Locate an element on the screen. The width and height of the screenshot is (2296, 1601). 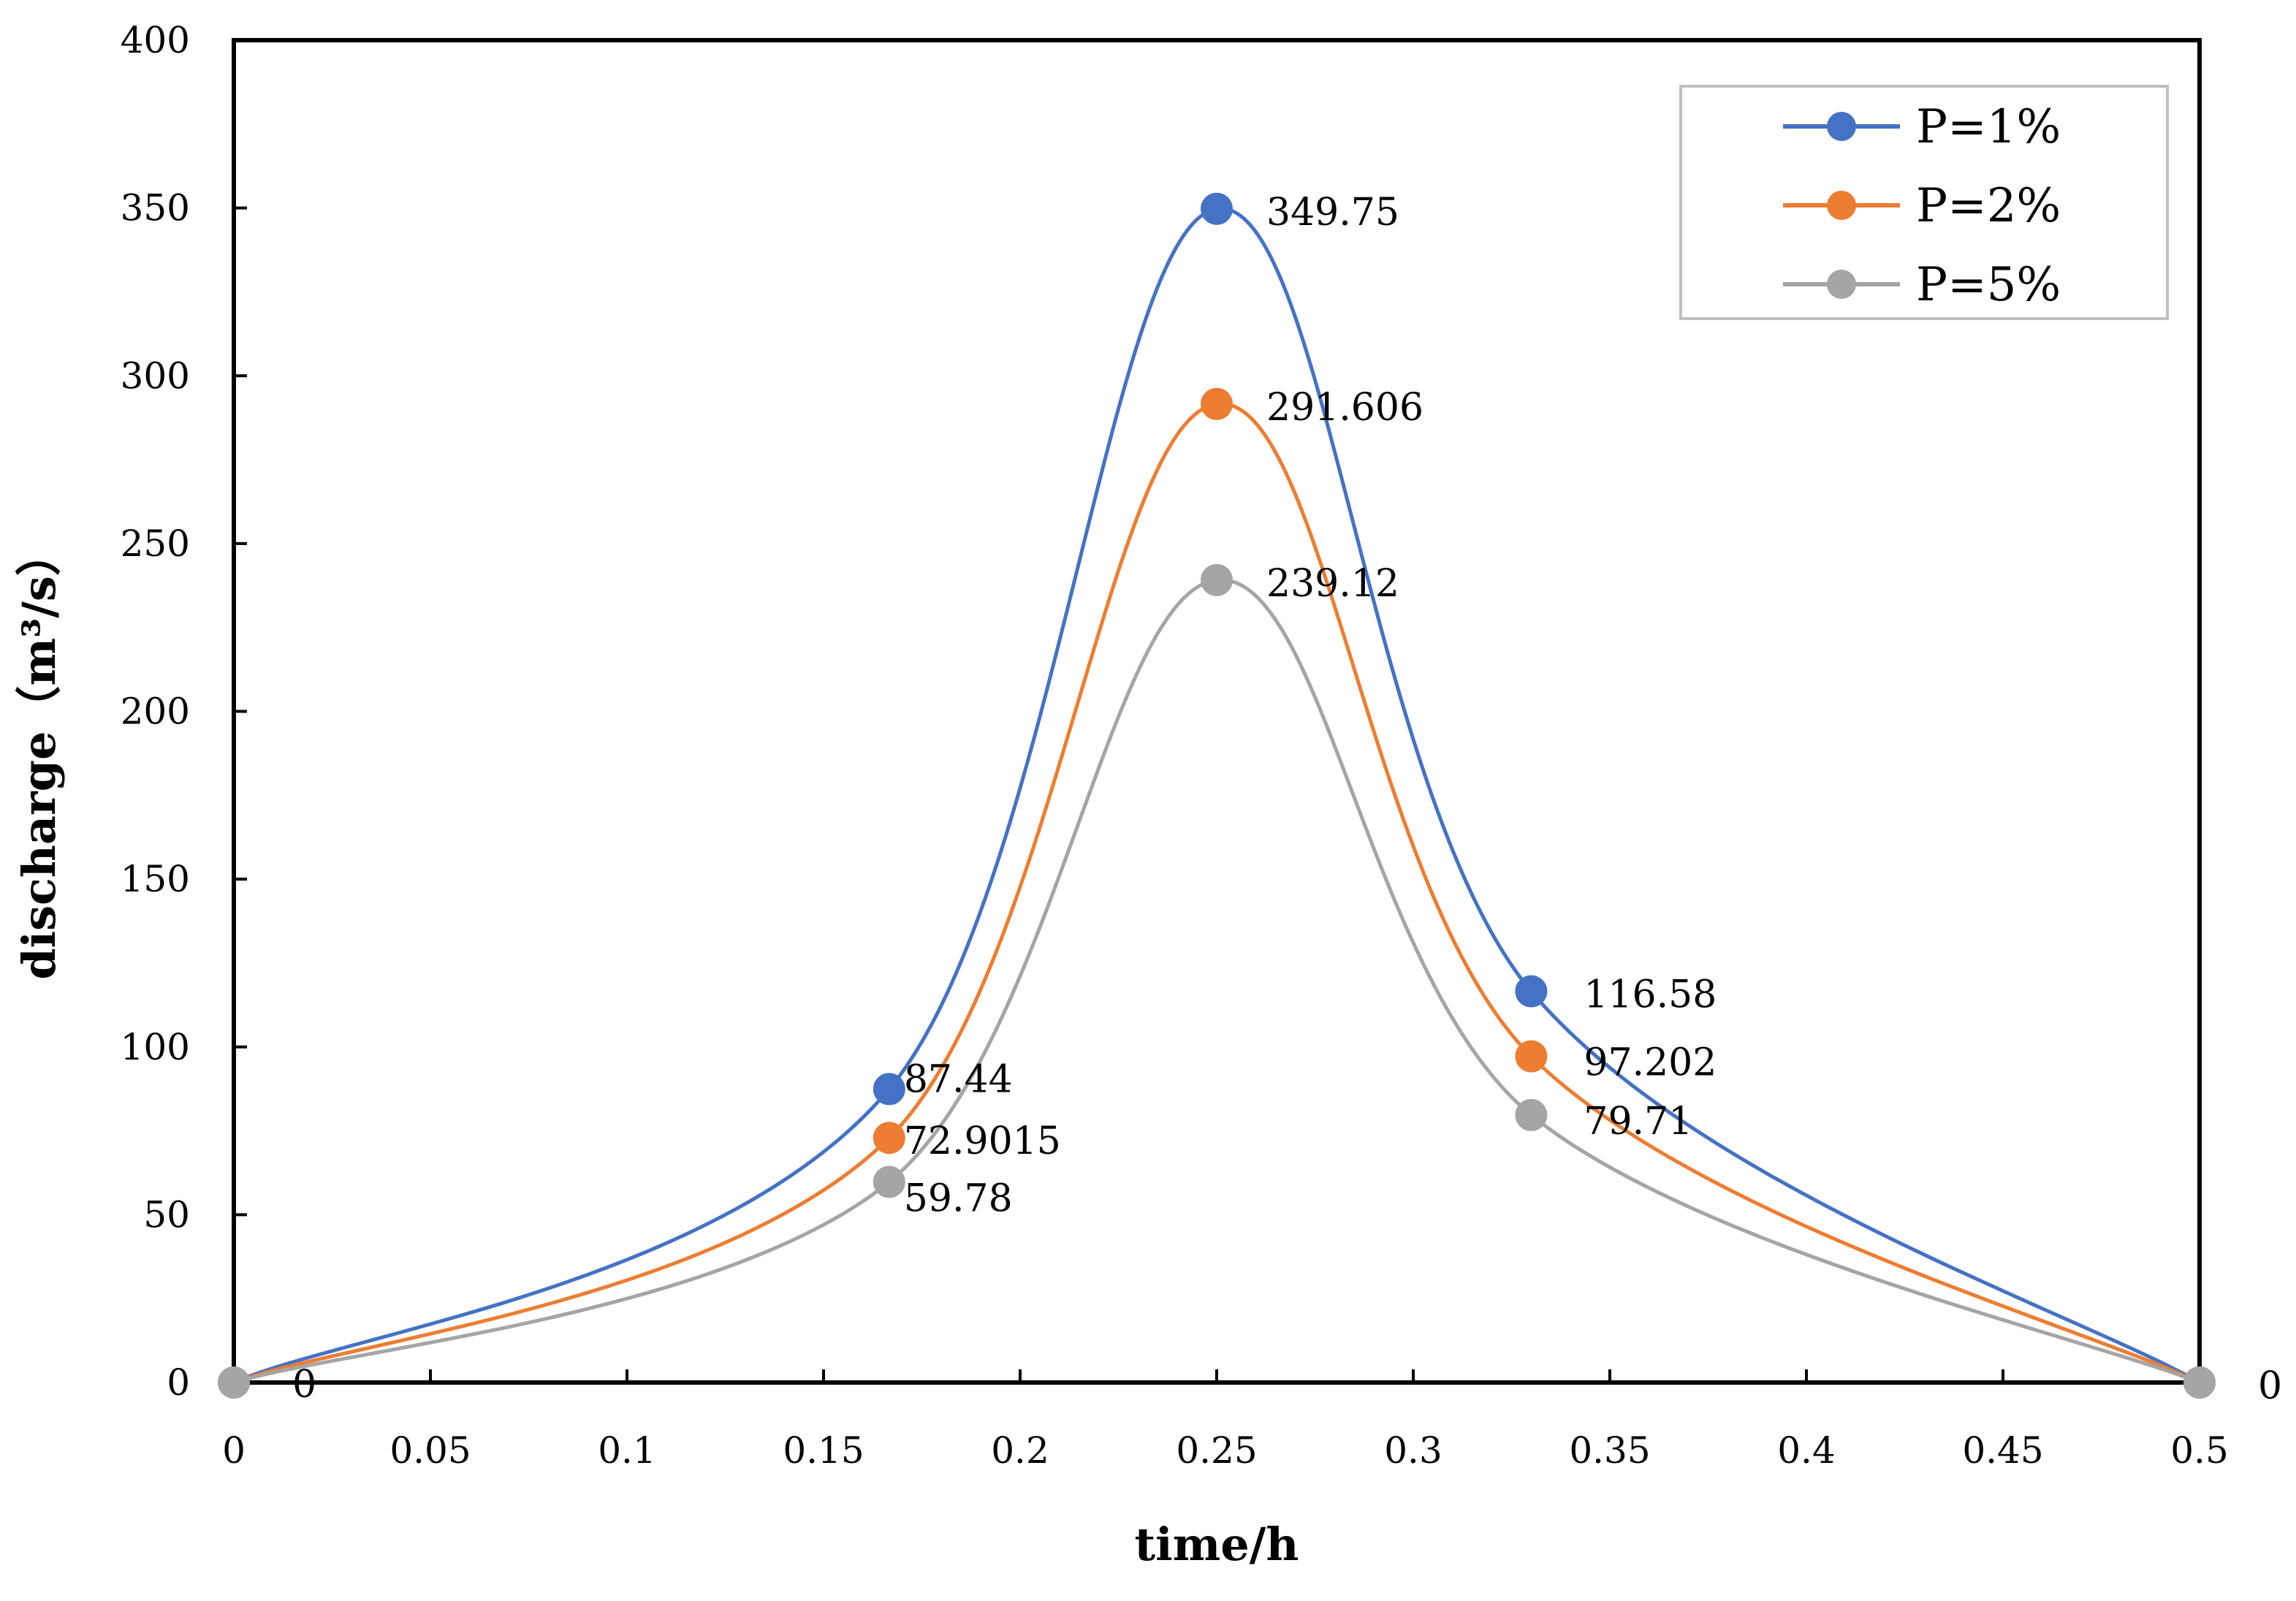
y-tick-label-5: 250 is located at coordinates (155, 544).